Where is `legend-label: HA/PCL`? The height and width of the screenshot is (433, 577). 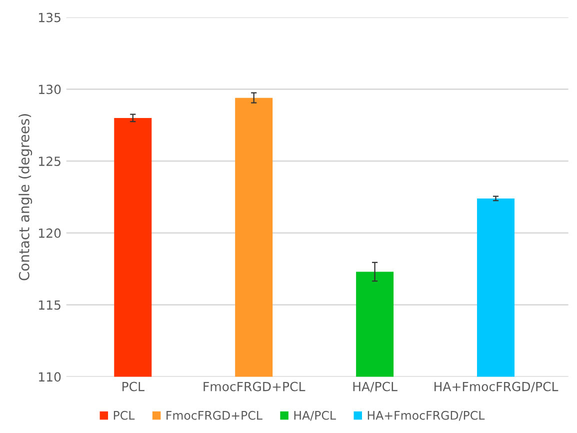 legend-label: HA/PCL is located at coordinates (315, 415).